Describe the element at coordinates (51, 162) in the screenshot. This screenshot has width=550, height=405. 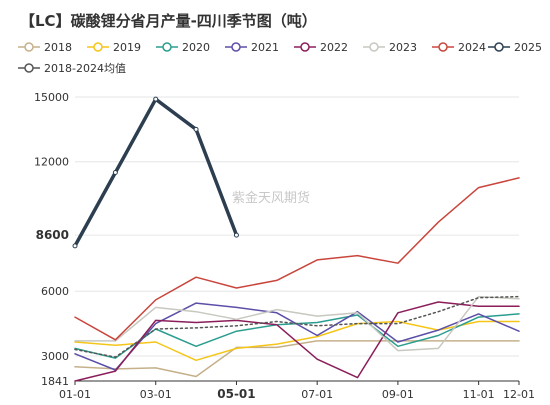
I see `y-tick-label-12000: 12000` at that location.